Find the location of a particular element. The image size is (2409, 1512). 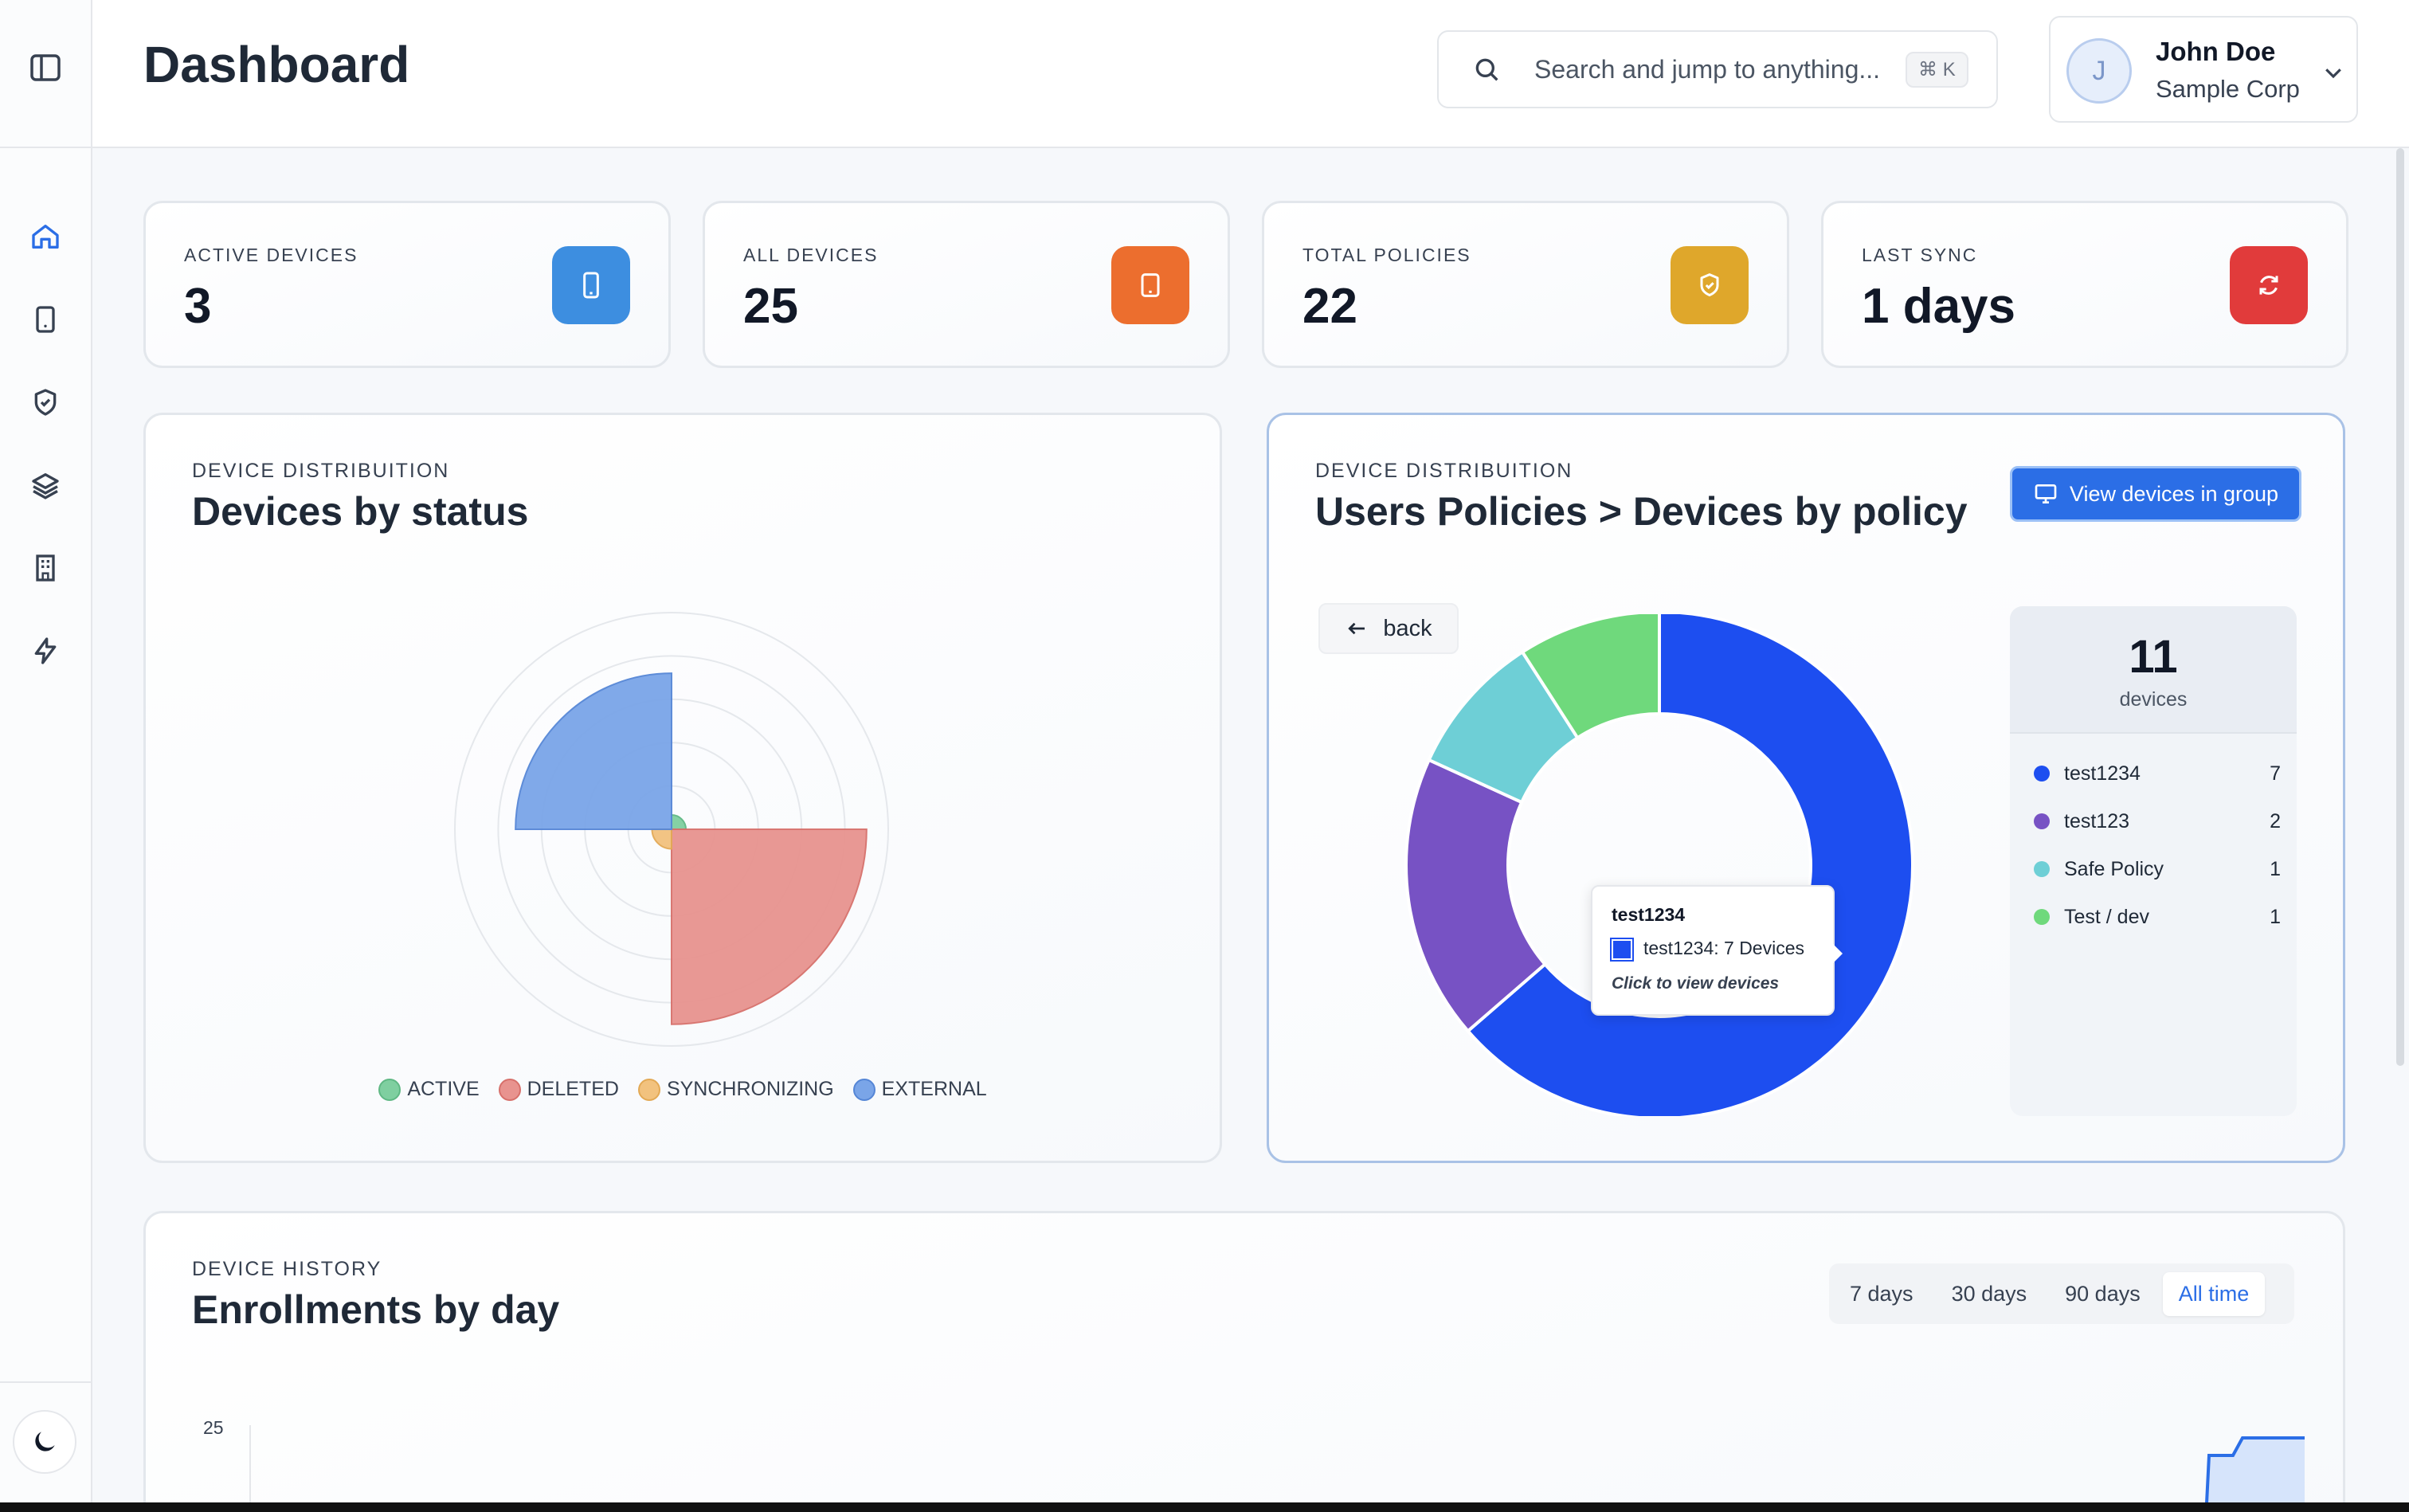

legend-item-active: ACTIVE is located at coordinates (429, 1089).